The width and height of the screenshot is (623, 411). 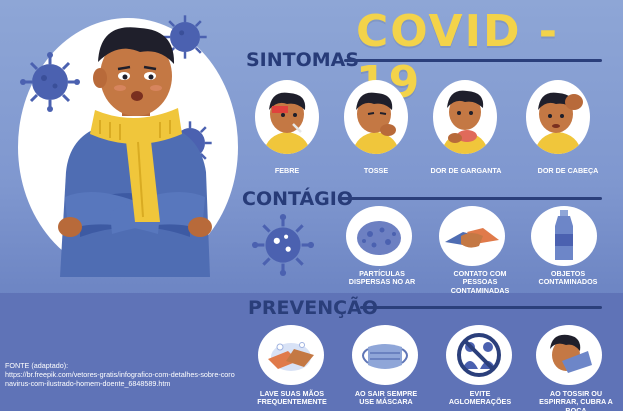 What do you see at coordinates (558, 123) in the screenshot?
I see `headache-face-icon` at bounding box center [558, 123].